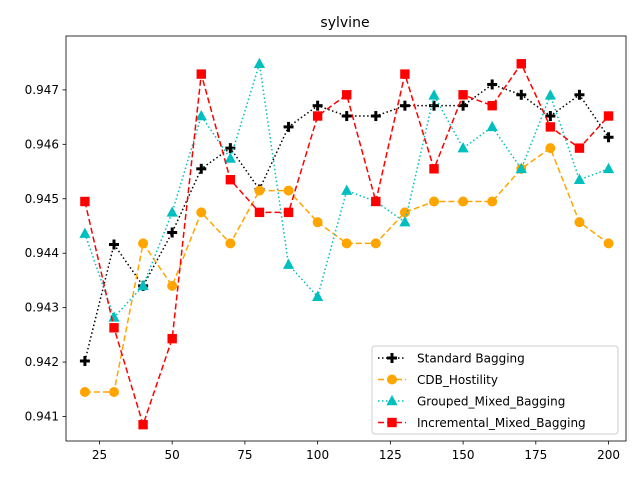  What do you see at coordinates (42, 199) in the screenshot?
I see `y-tick-label: 0.945` at bounding box center [42, 199].